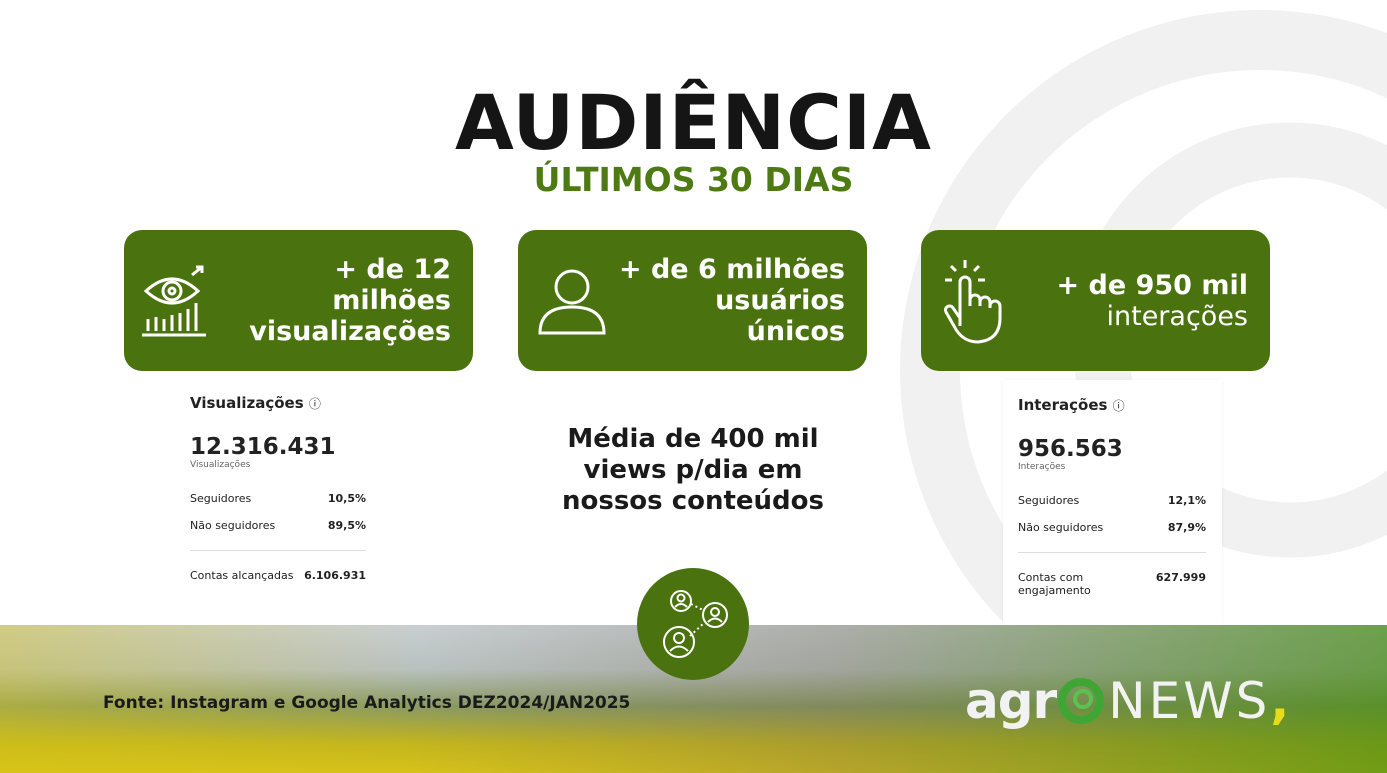 The image size is (1387, 773). Describe the element at coordinates (693, 501) in the screenshot. I see `daily-average-line3: nossos conteúdos` at that location.